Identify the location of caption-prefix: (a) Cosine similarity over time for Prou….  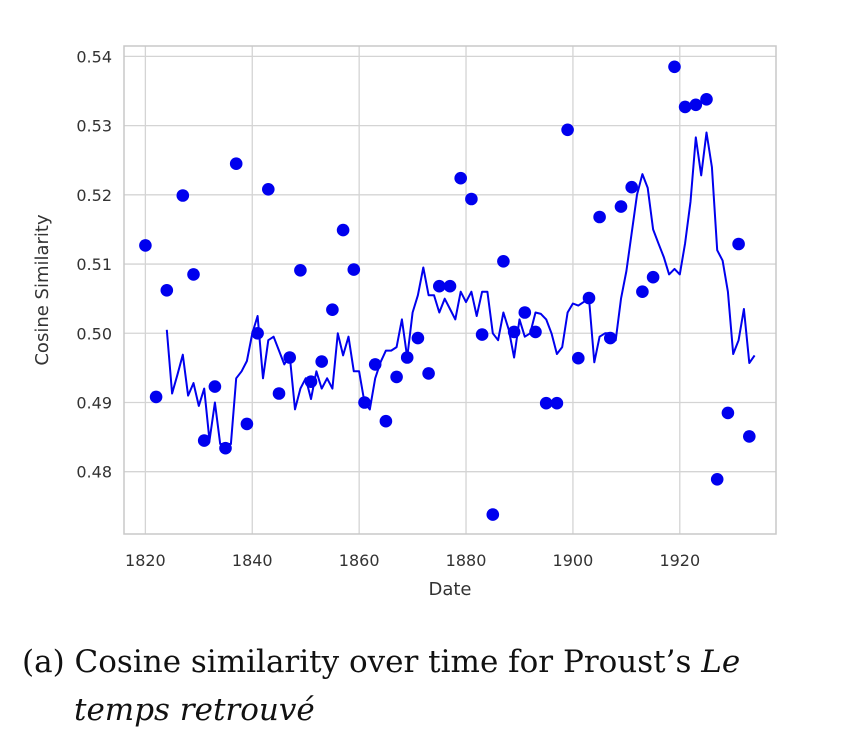
(362, 662).